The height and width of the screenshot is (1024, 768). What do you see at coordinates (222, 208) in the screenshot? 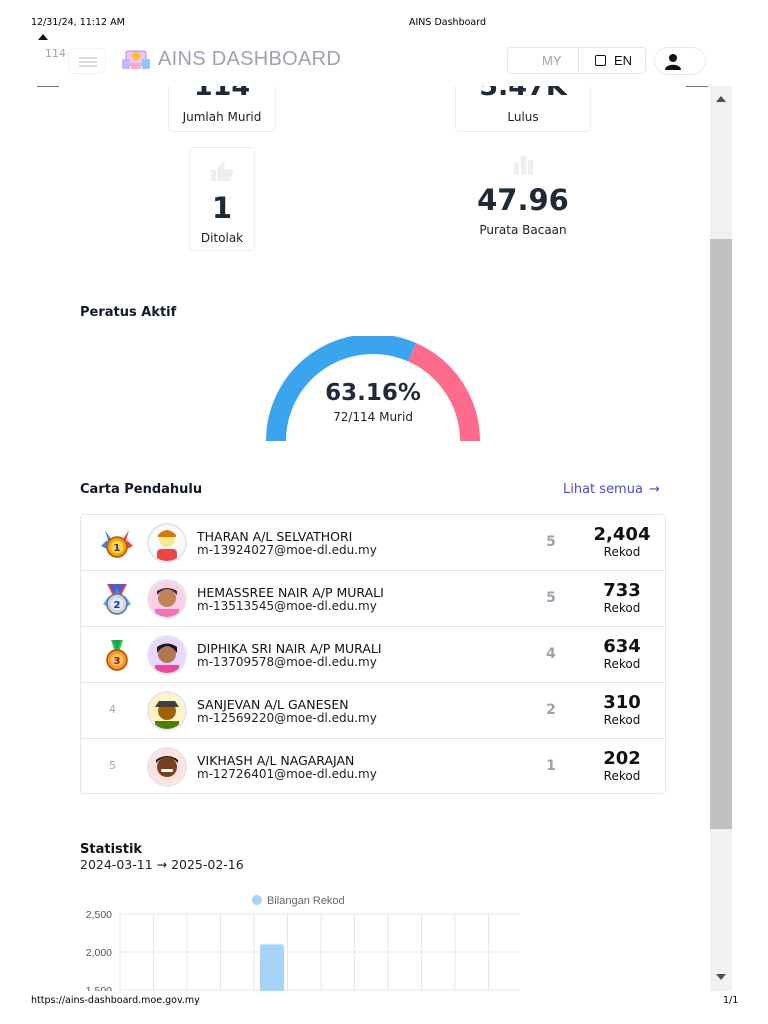
I see `stat-value: 1` at bounding box center [222, 208].